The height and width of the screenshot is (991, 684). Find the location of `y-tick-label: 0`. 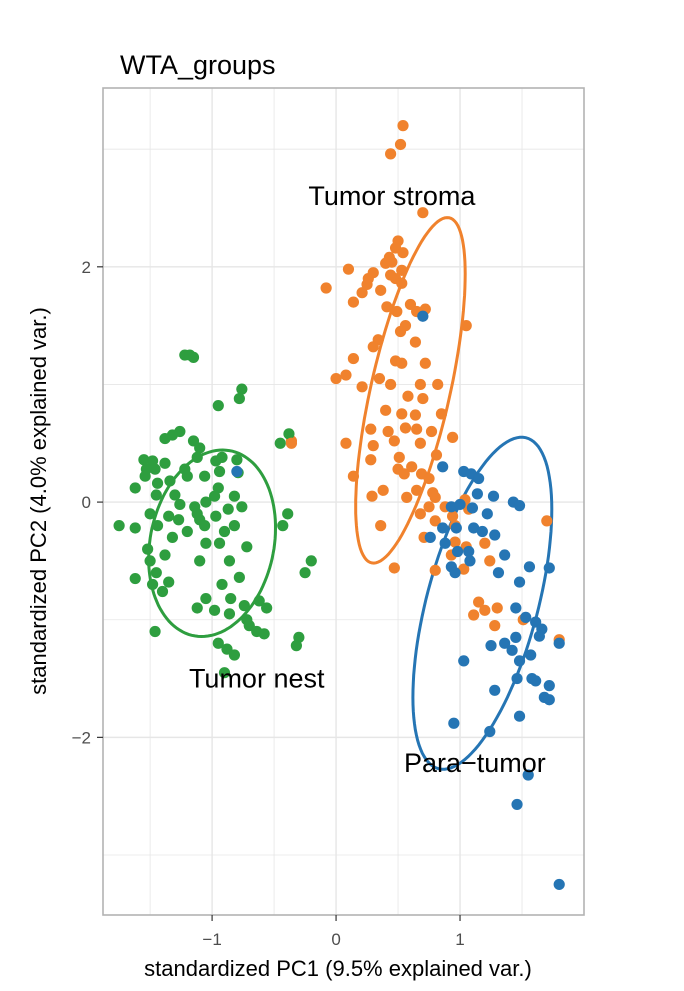

y-tick-label: 0 is located at coordinates (86, 502).